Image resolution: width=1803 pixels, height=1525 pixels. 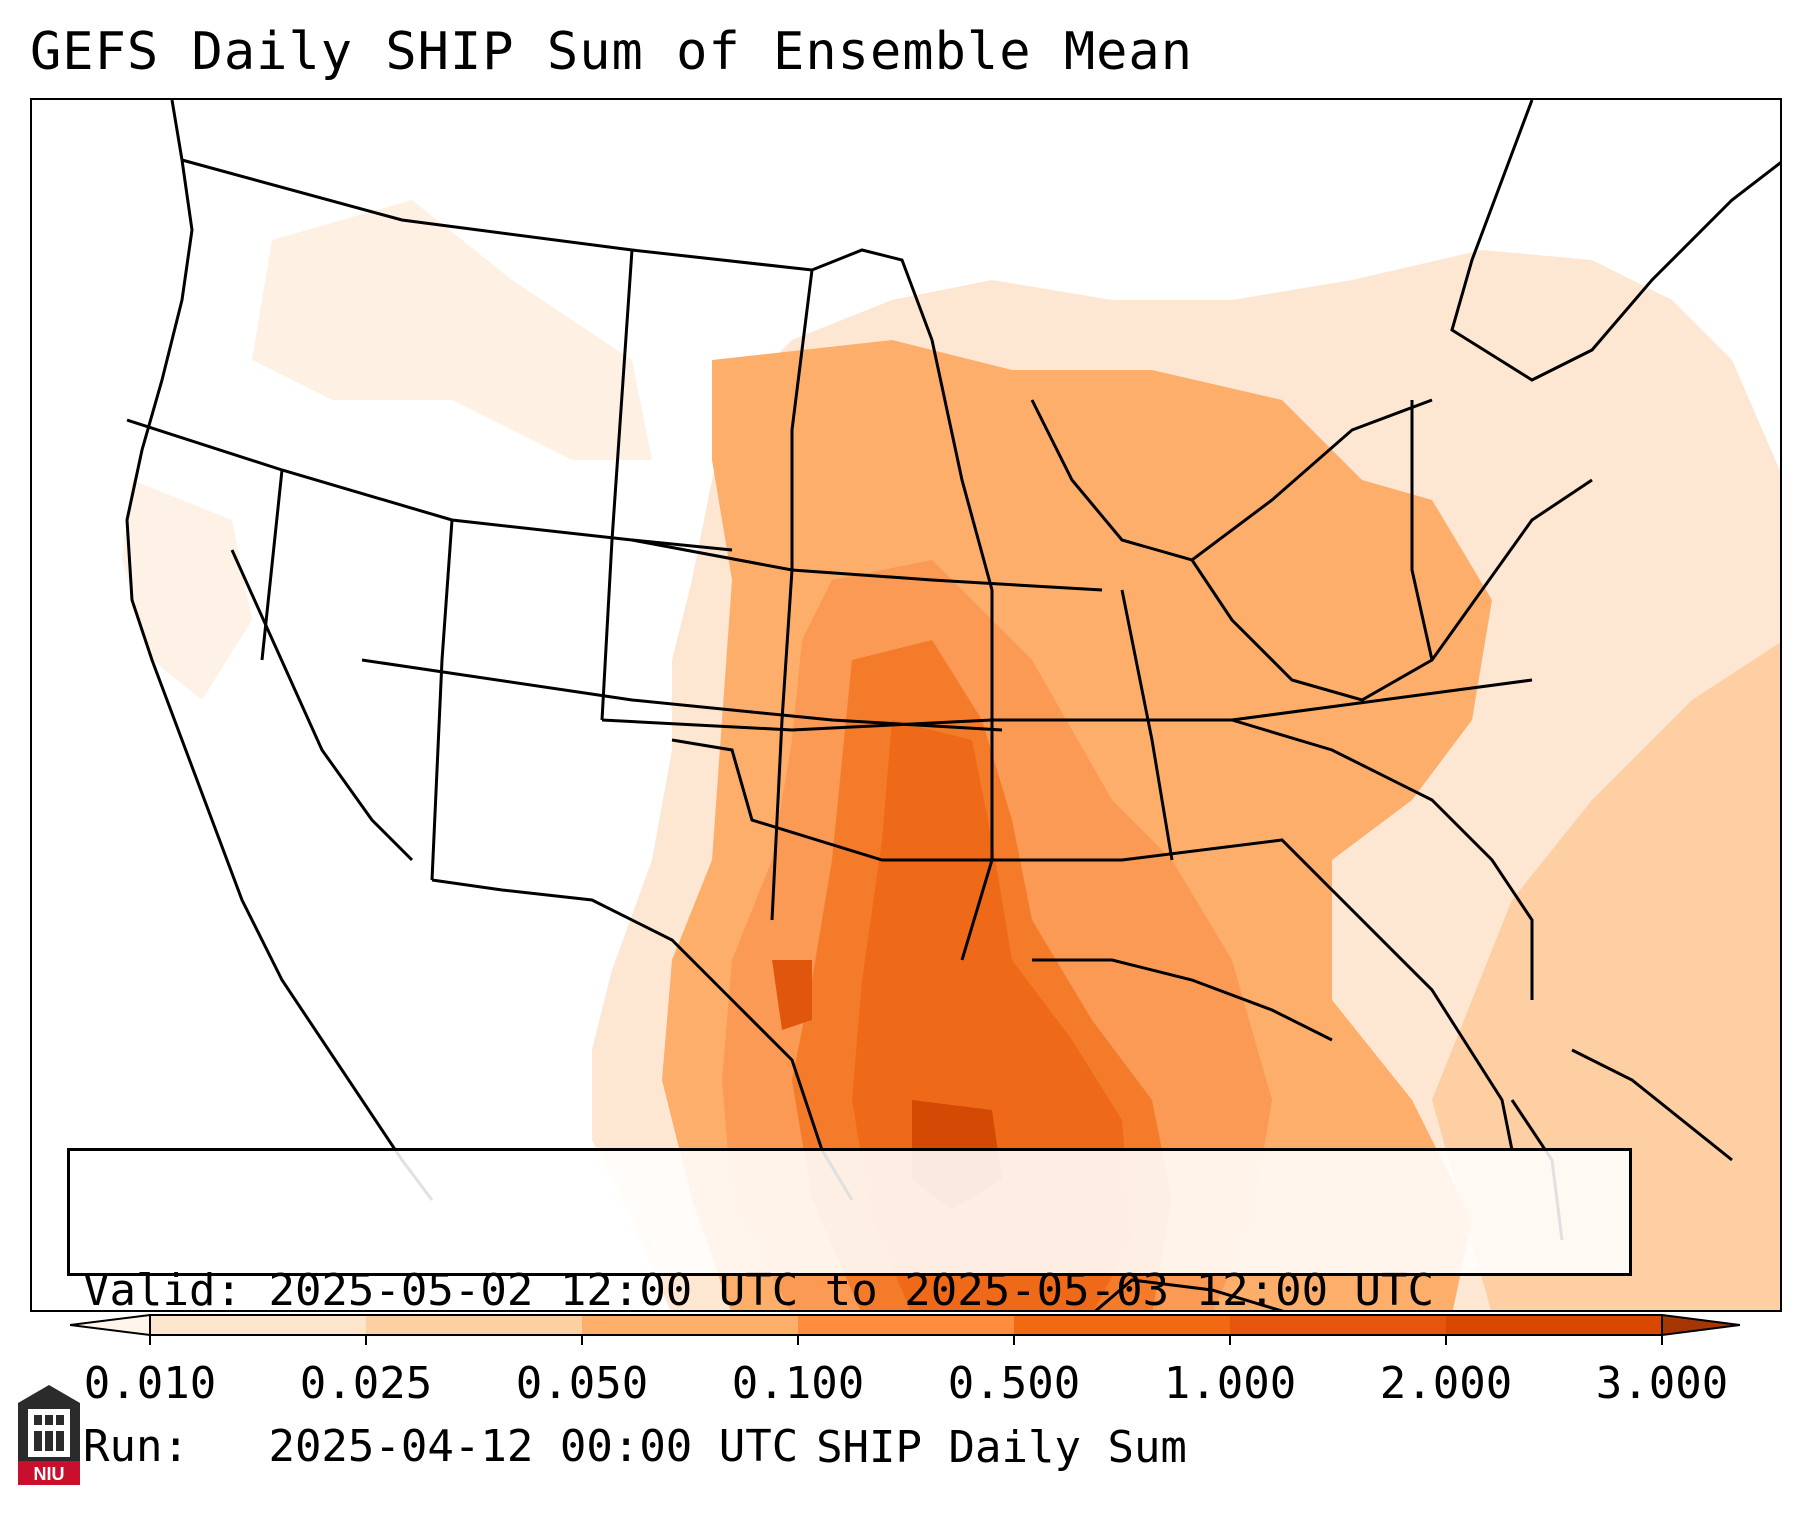 What do you see at coordinates (612, 52) in the screenshot?
I see `map-title: GEFS Daily SHIP Sum of Ensemble Mean` at bounding box center [612, 52].